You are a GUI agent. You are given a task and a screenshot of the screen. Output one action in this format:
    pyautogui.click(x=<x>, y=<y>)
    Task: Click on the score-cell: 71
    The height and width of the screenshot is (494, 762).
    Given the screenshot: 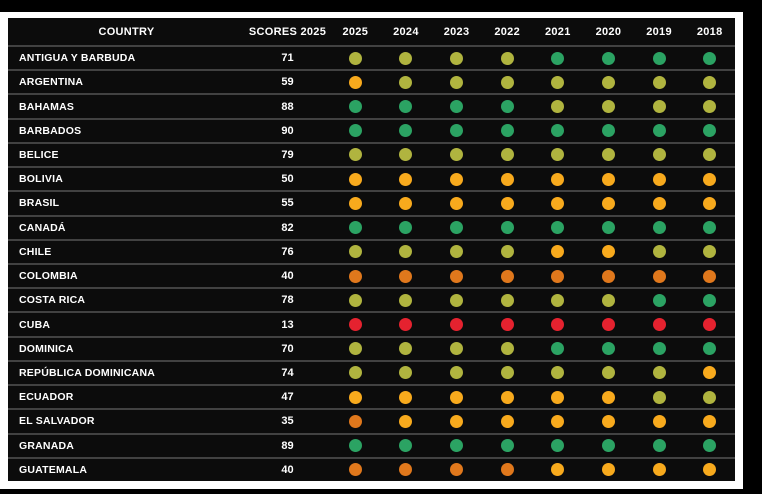 What is the action you would take?
    pyautogui.click(x=287, y=58)
    